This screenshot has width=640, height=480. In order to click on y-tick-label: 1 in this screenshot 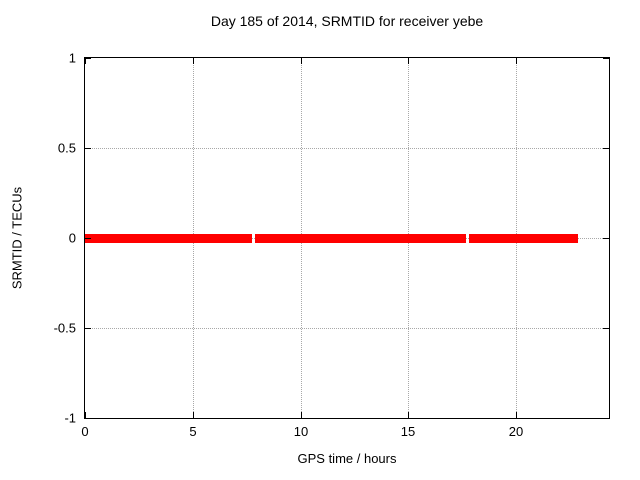, I will do `click(72, 58)`.